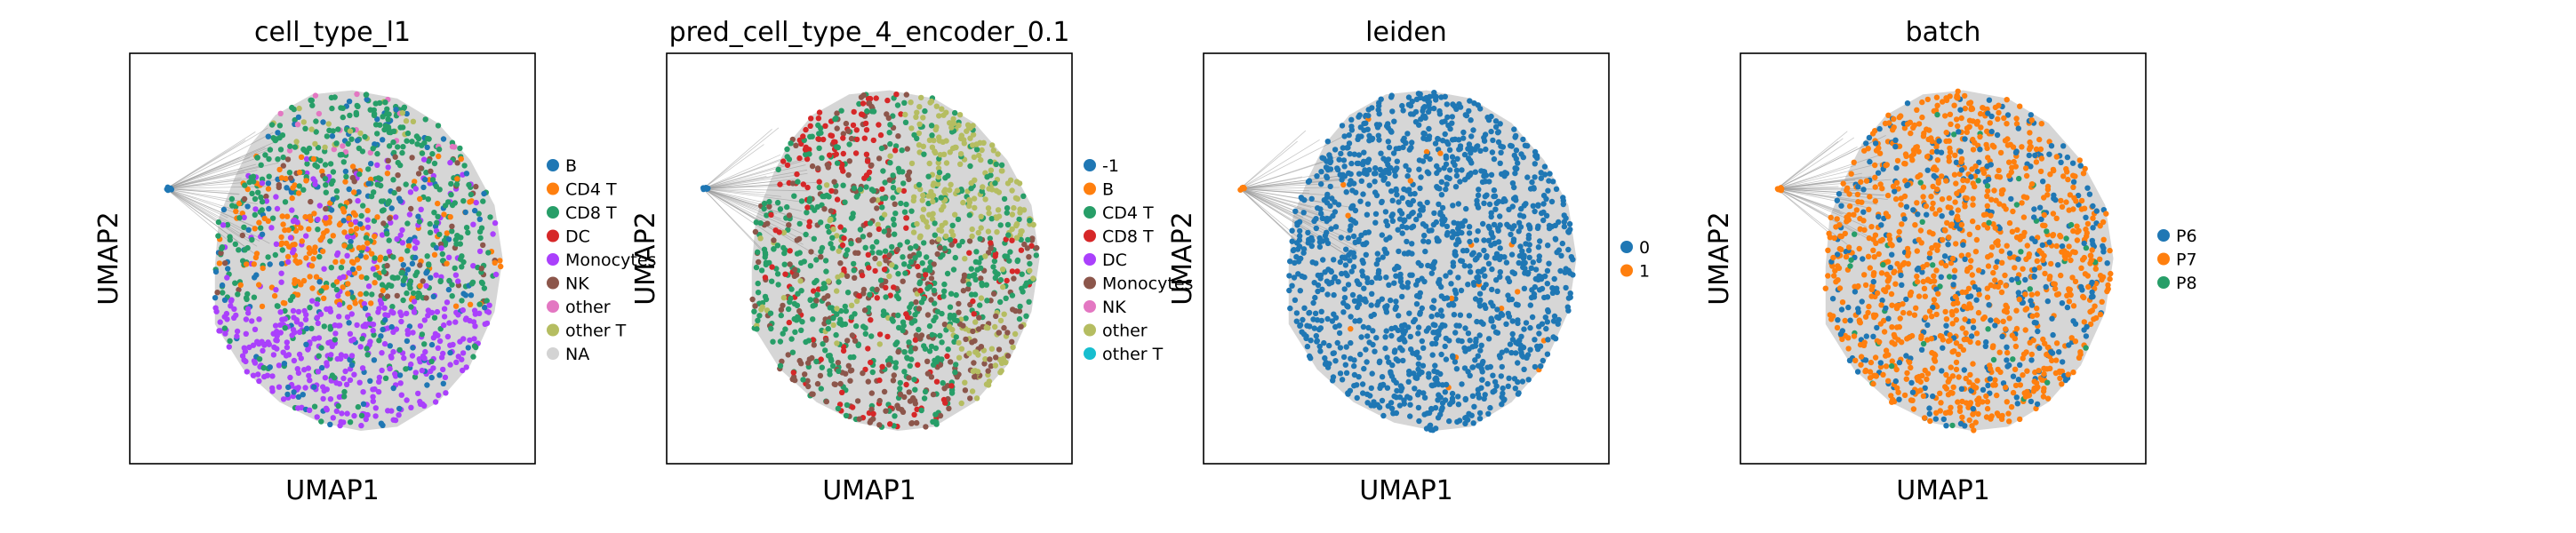  Describe the element at coordinates (596, 331) in the screenshot. I see `legend-label: other T` at that location.